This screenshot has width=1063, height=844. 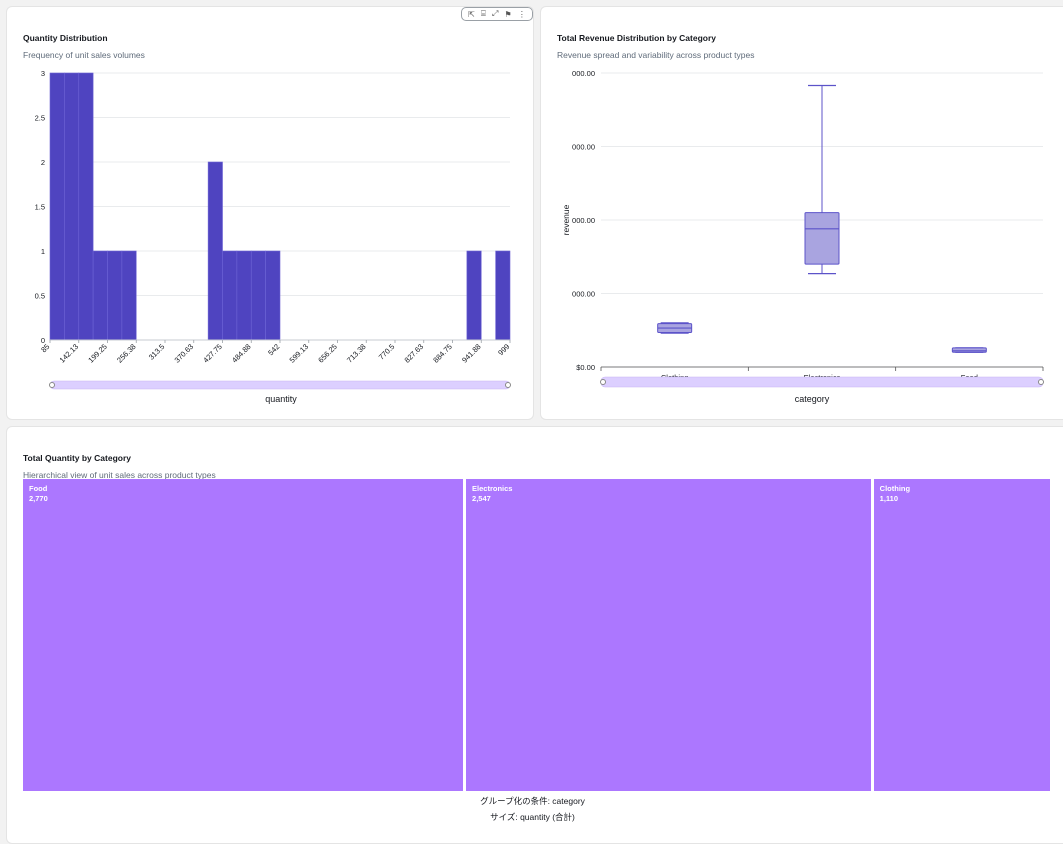 What do you see at coordinates (38, 498) in the screenshot?
I see `treemap-cell-value: 2,770` at bounding box center [38, 498].